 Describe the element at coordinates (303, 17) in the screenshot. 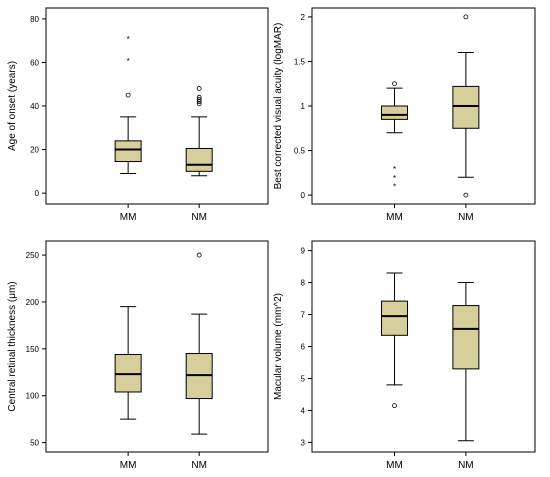

I see `y-tick-label: 2` at that location.